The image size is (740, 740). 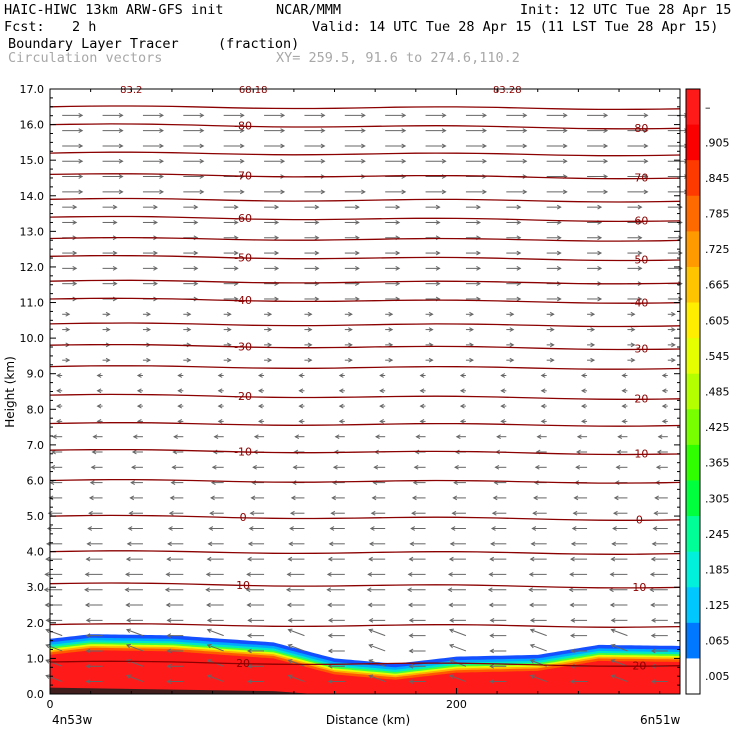 What do you see at coordinates (368, 720) in the screenshot?
I see `x-axis-label: Distance (km)` at bounding box center [368, 720].